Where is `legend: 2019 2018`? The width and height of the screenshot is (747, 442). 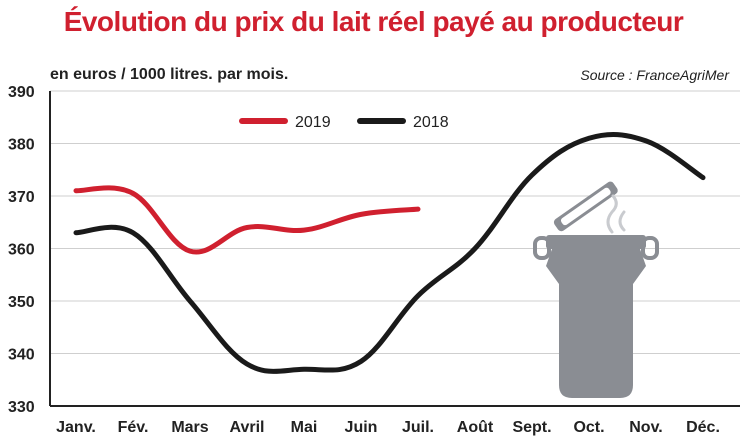 legend: 2019 2018 is located at coordinates (344, 122).